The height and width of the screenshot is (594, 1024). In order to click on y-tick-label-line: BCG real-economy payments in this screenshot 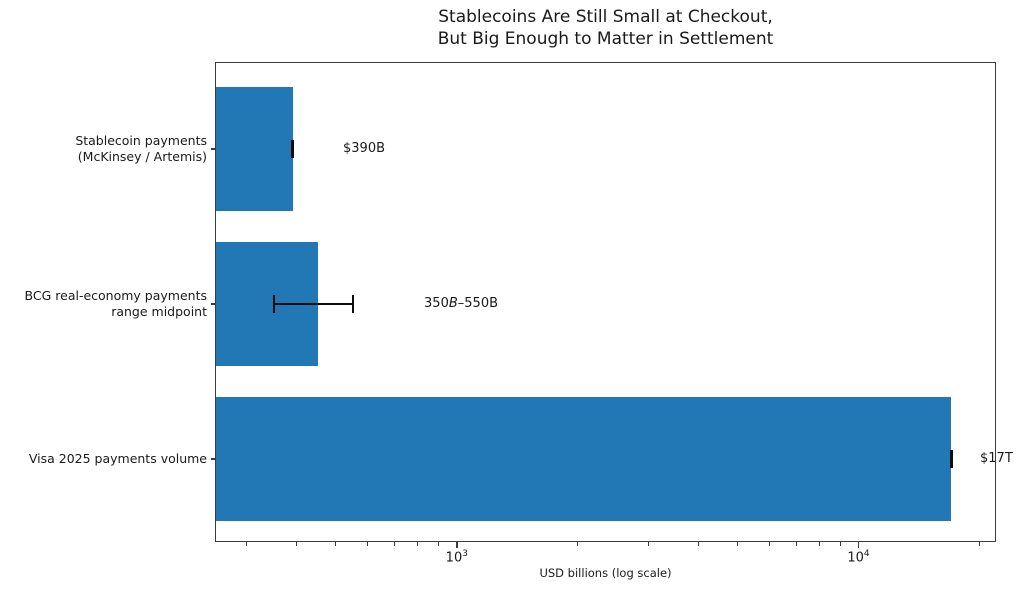, I will do `click(115, 295)`.